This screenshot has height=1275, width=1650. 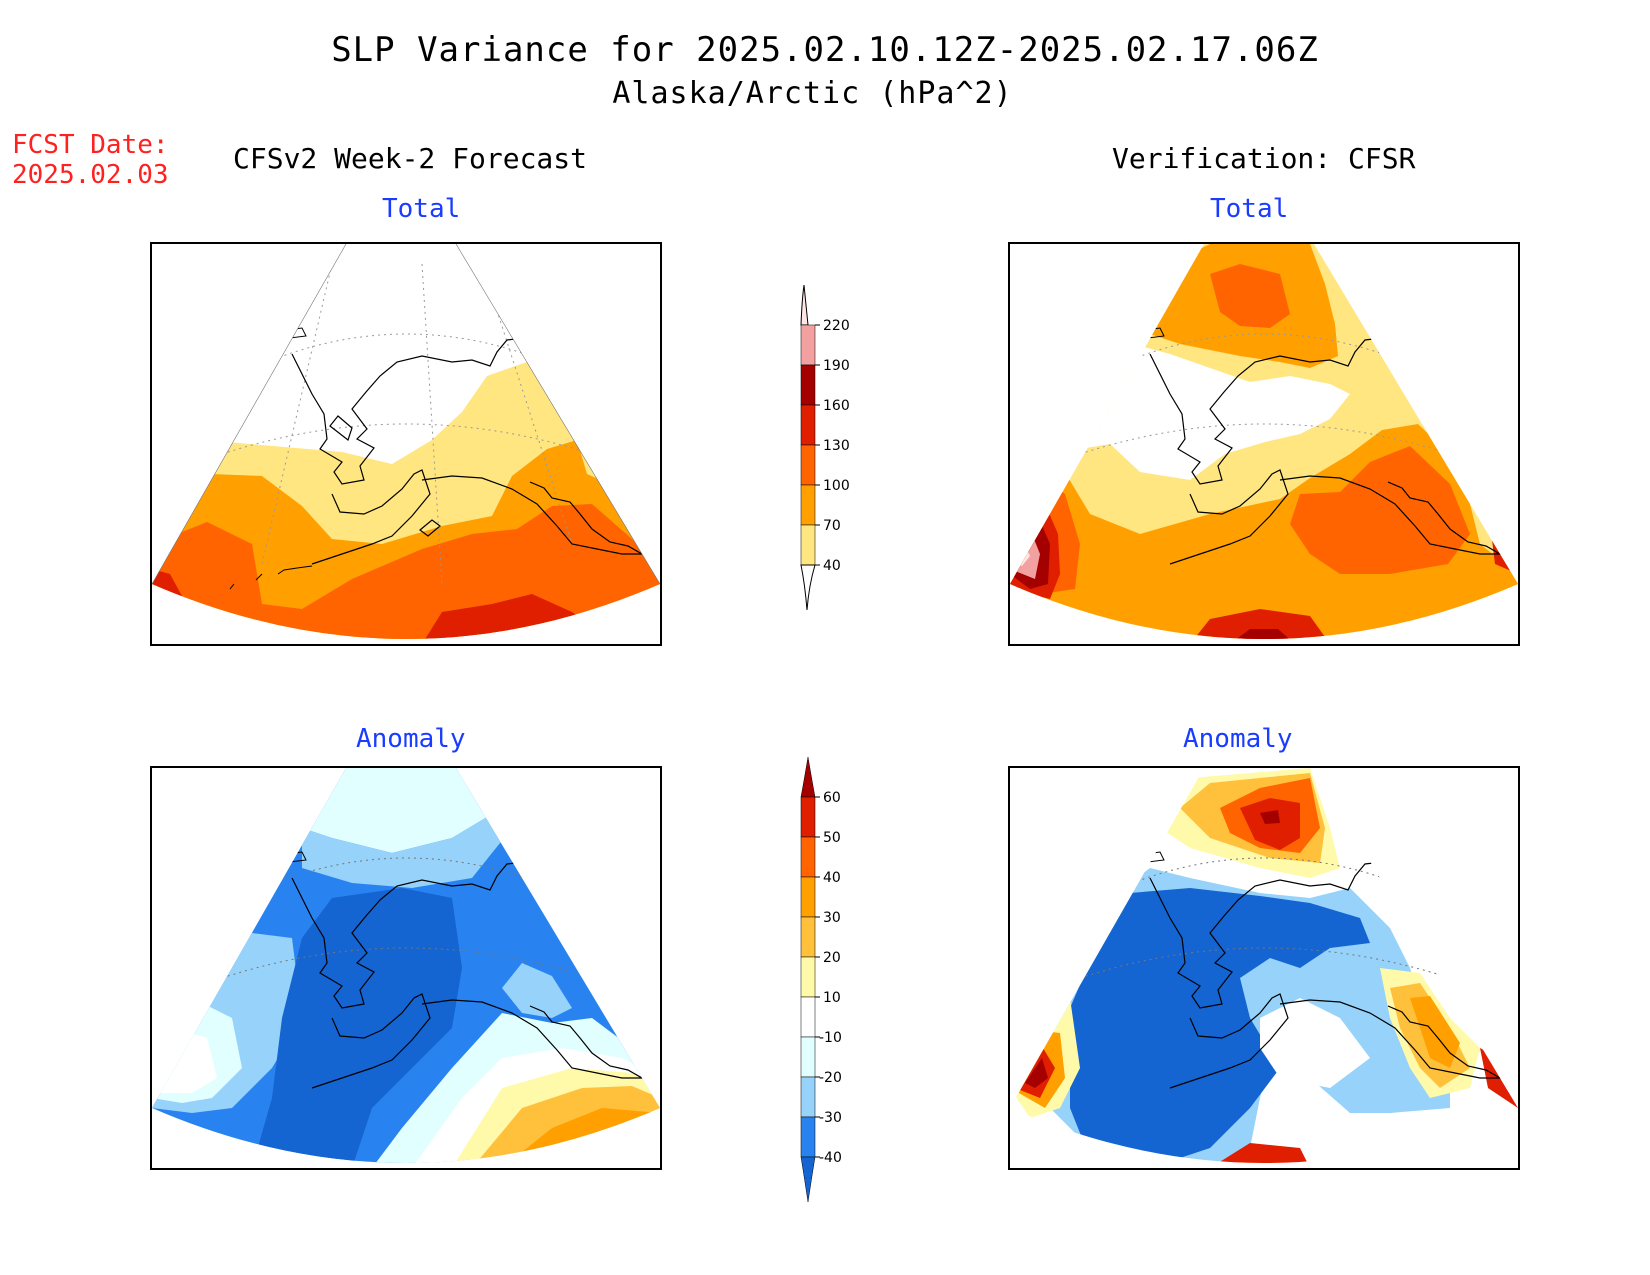 I want to click on total-colorbar: 220 190 160 130 100 70 40, so click(x=825, y=447).